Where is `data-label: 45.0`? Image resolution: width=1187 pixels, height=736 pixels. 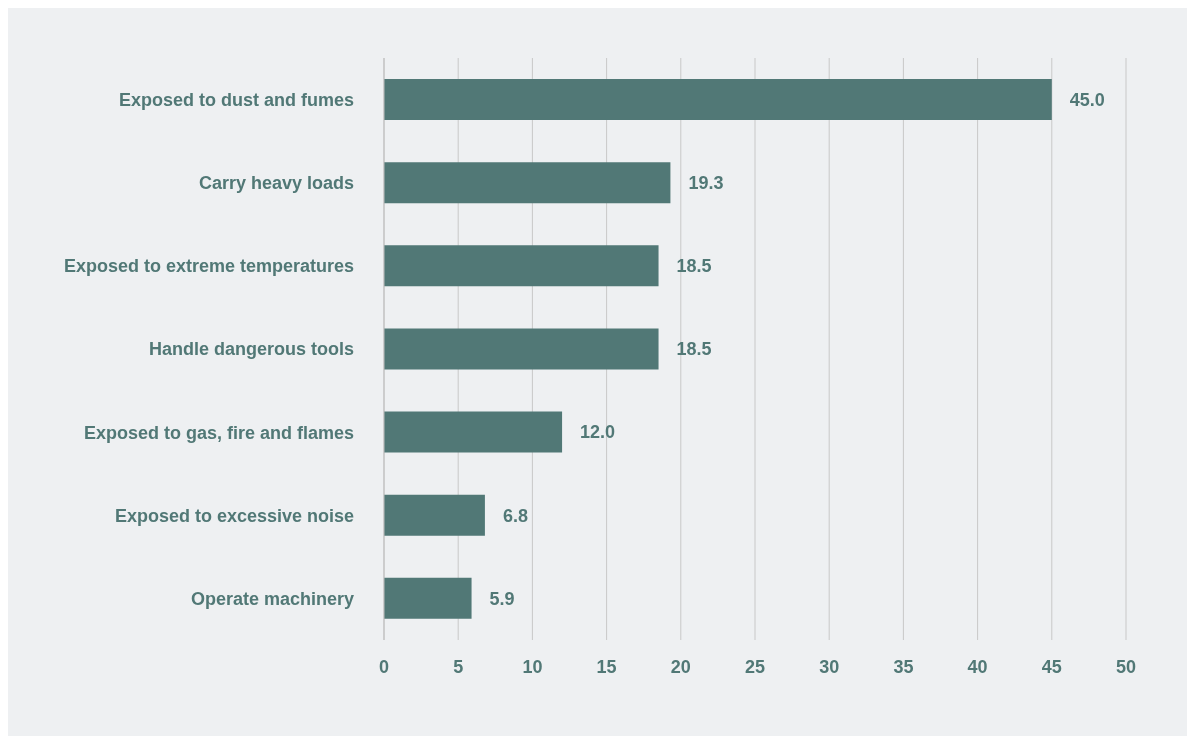 data-label: 45.0 is located at coordinates (1087, 99).